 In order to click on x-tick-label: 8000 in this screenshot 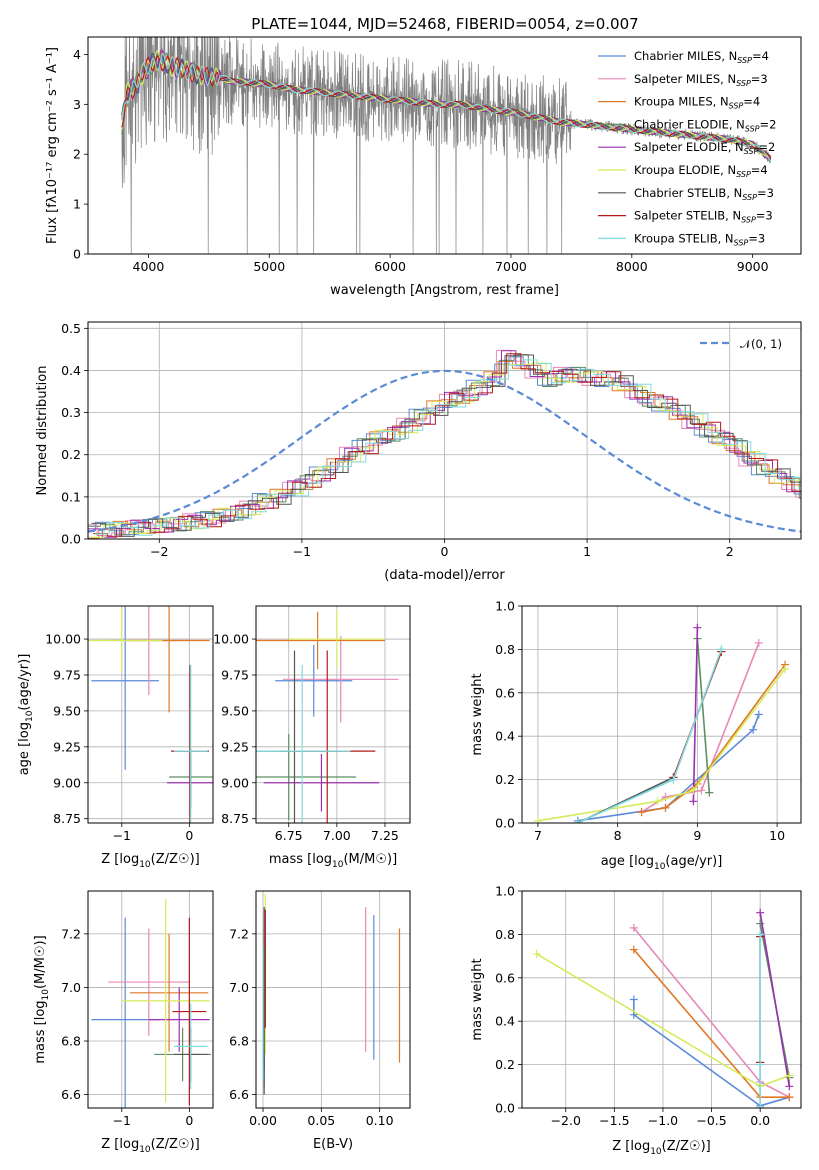, I will do `click(632, 266)`.